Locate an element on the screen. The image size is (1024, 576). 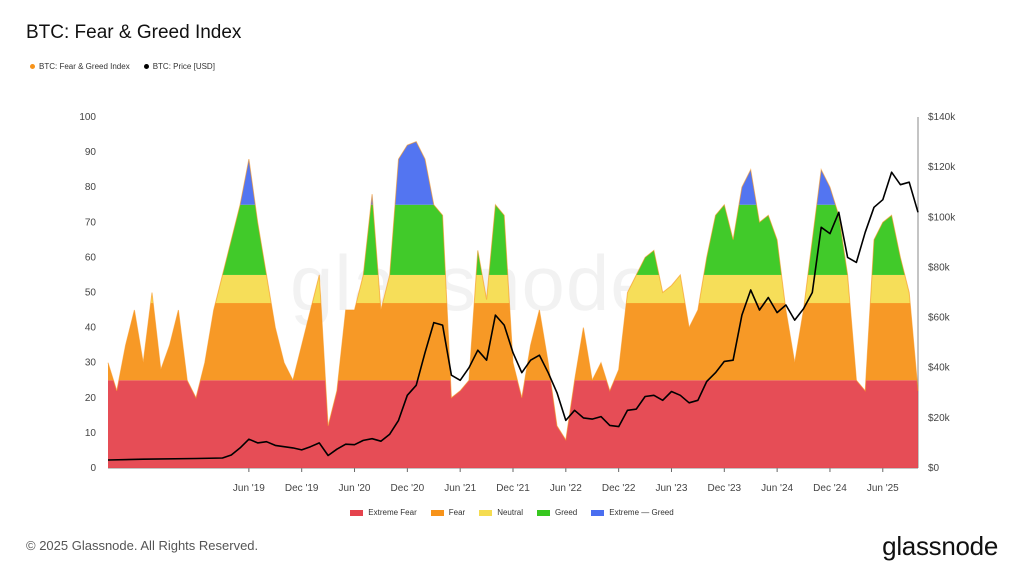
y-right-tick-label: $140k is located at coordinates (942, 117).